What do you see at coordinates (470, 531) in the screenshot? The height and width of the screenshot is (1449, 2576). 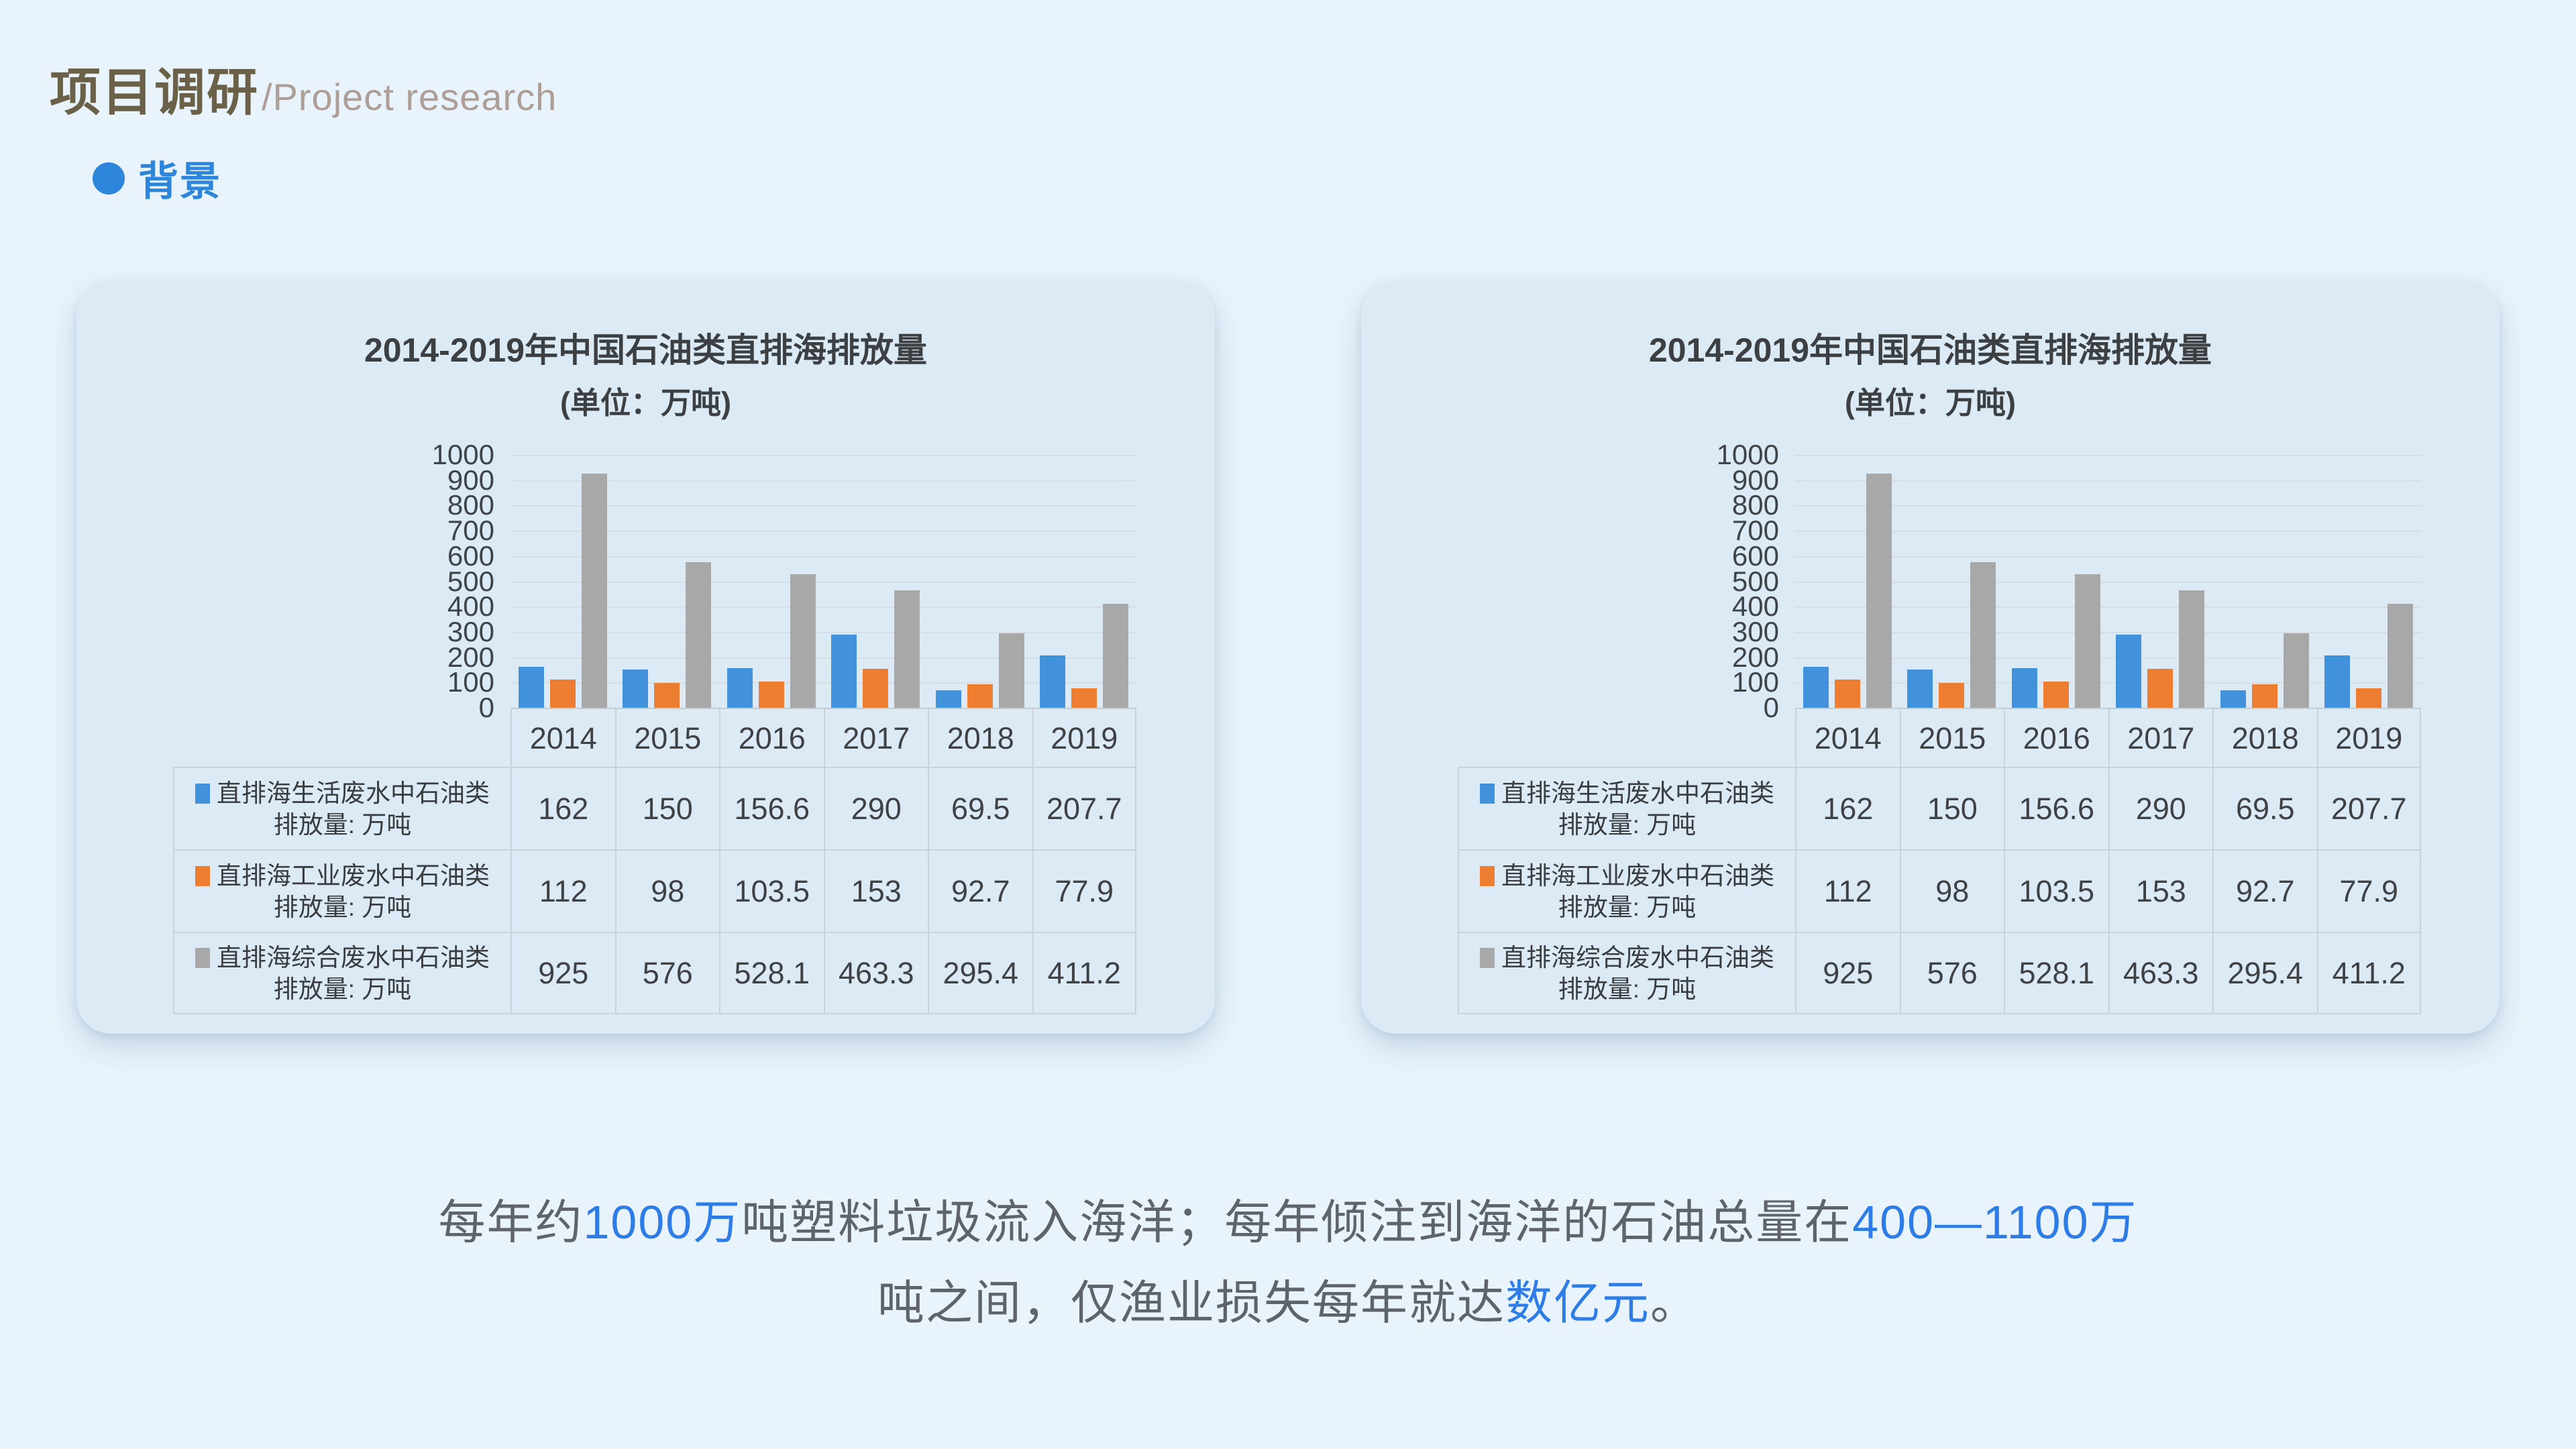 I see `y-tick-label: 700` at bounding box center [470, 531].